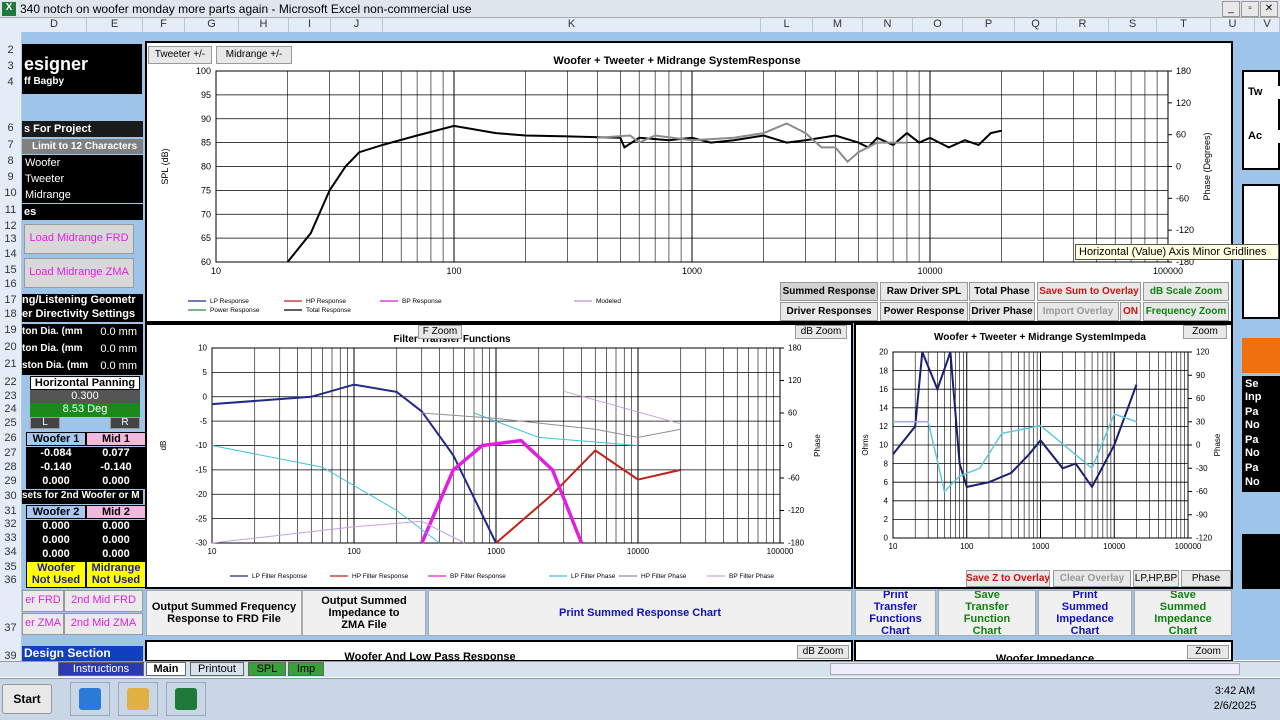  Describe the element at coordinates (85, 397) in the screenshot. I see `panning-value: 0.300` at that location.